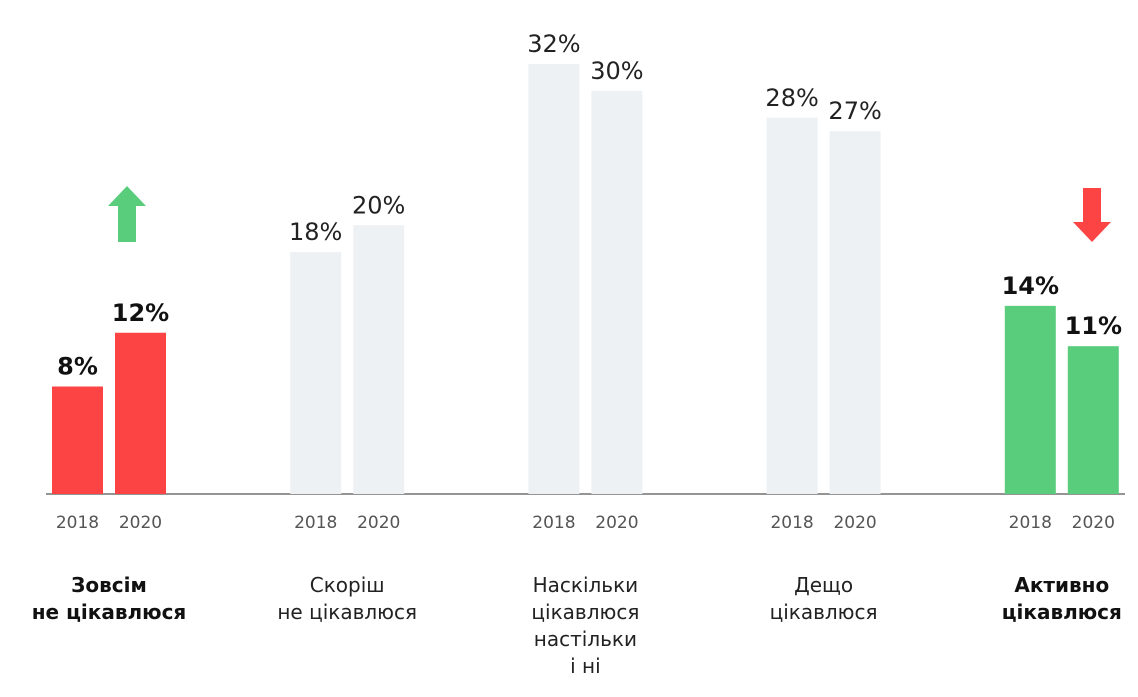 The height and width of the screenshot is (697, 1138). What do you see at coordinates (1030, 286) in the screenshot?
I see `value-label: 14%` at bounding box center [1030, 286].